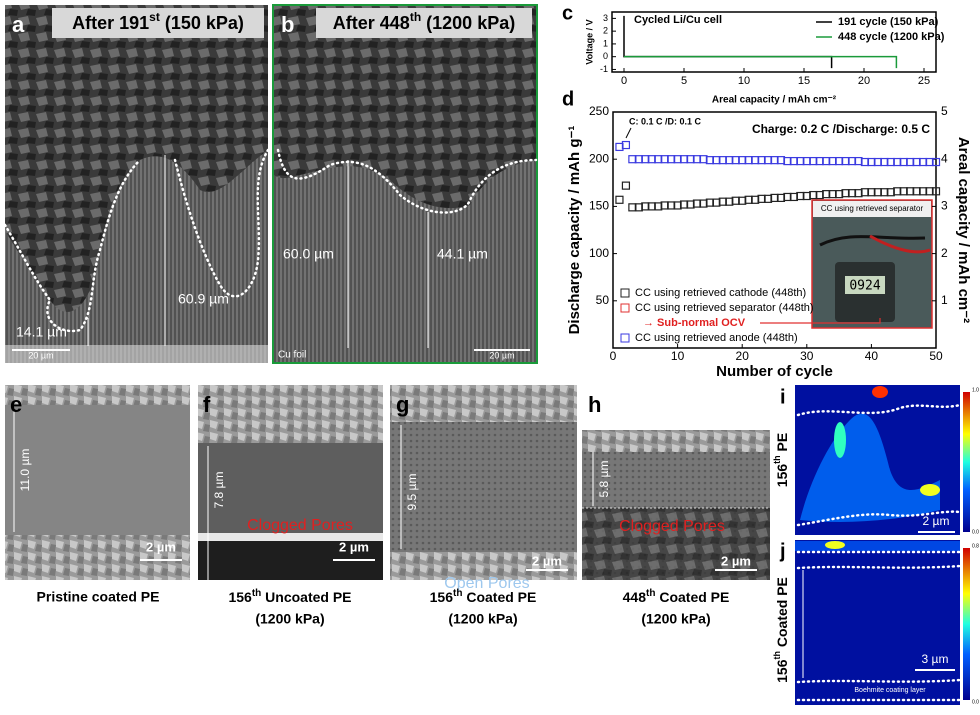 Image resolution: width=980 pixels, height=715 pixels. What do you see at coordinates (678, 20) in the screenshot?
I see `annotation: Cycled Li/Cu cell` at bounding box center [678, 20].